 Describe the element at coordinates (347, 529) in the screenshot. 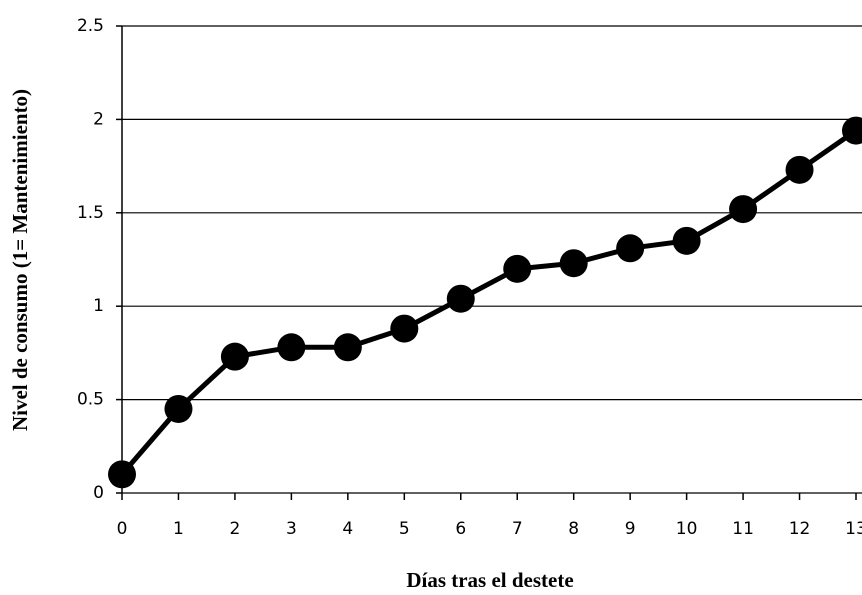

I see `x-tick-label: 4` at that location.